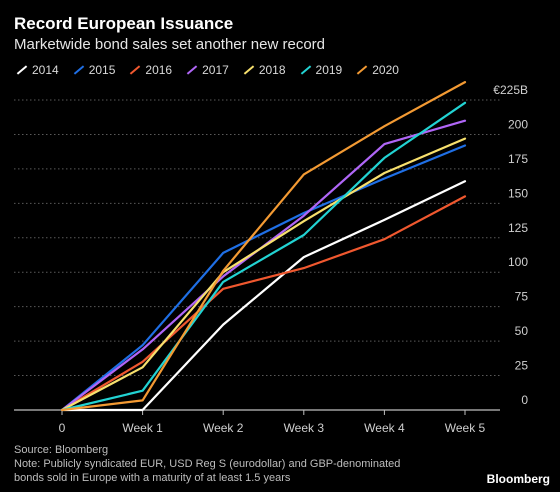 This screenshot has width=560, height=492. Describe the element at coordinates (518, 193) in the screenshot. I see `y-tick-label: 150` at that location.